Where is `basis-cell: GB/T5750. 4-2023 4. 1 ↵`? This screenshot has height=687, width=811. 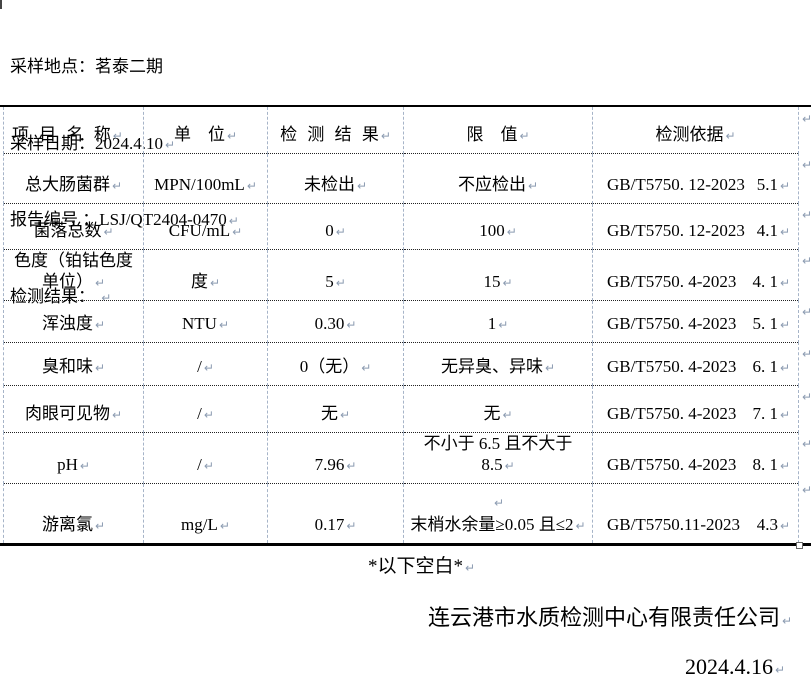
basis-cell: GB/T5750. 4-2023 4. 1 ↵ is located at coordinates (695, 275).